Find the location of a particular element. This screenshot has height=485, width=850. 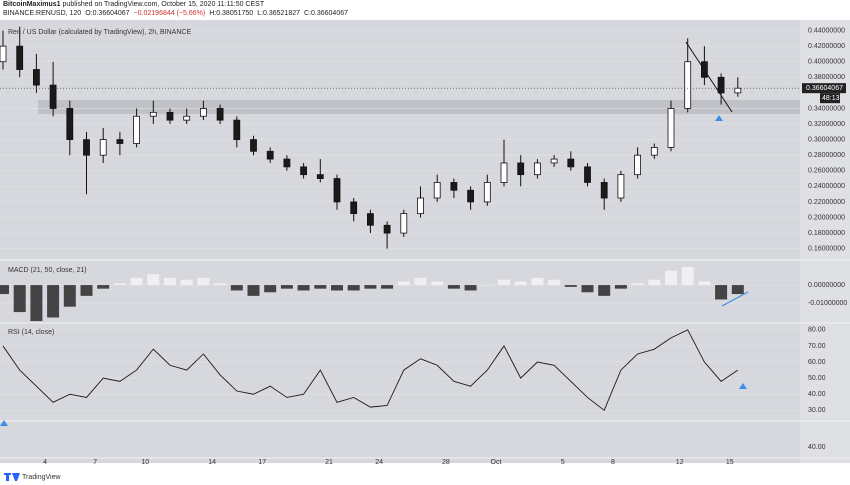

y-tick-label: 0.22000000 is located at coordinates (826, 202).